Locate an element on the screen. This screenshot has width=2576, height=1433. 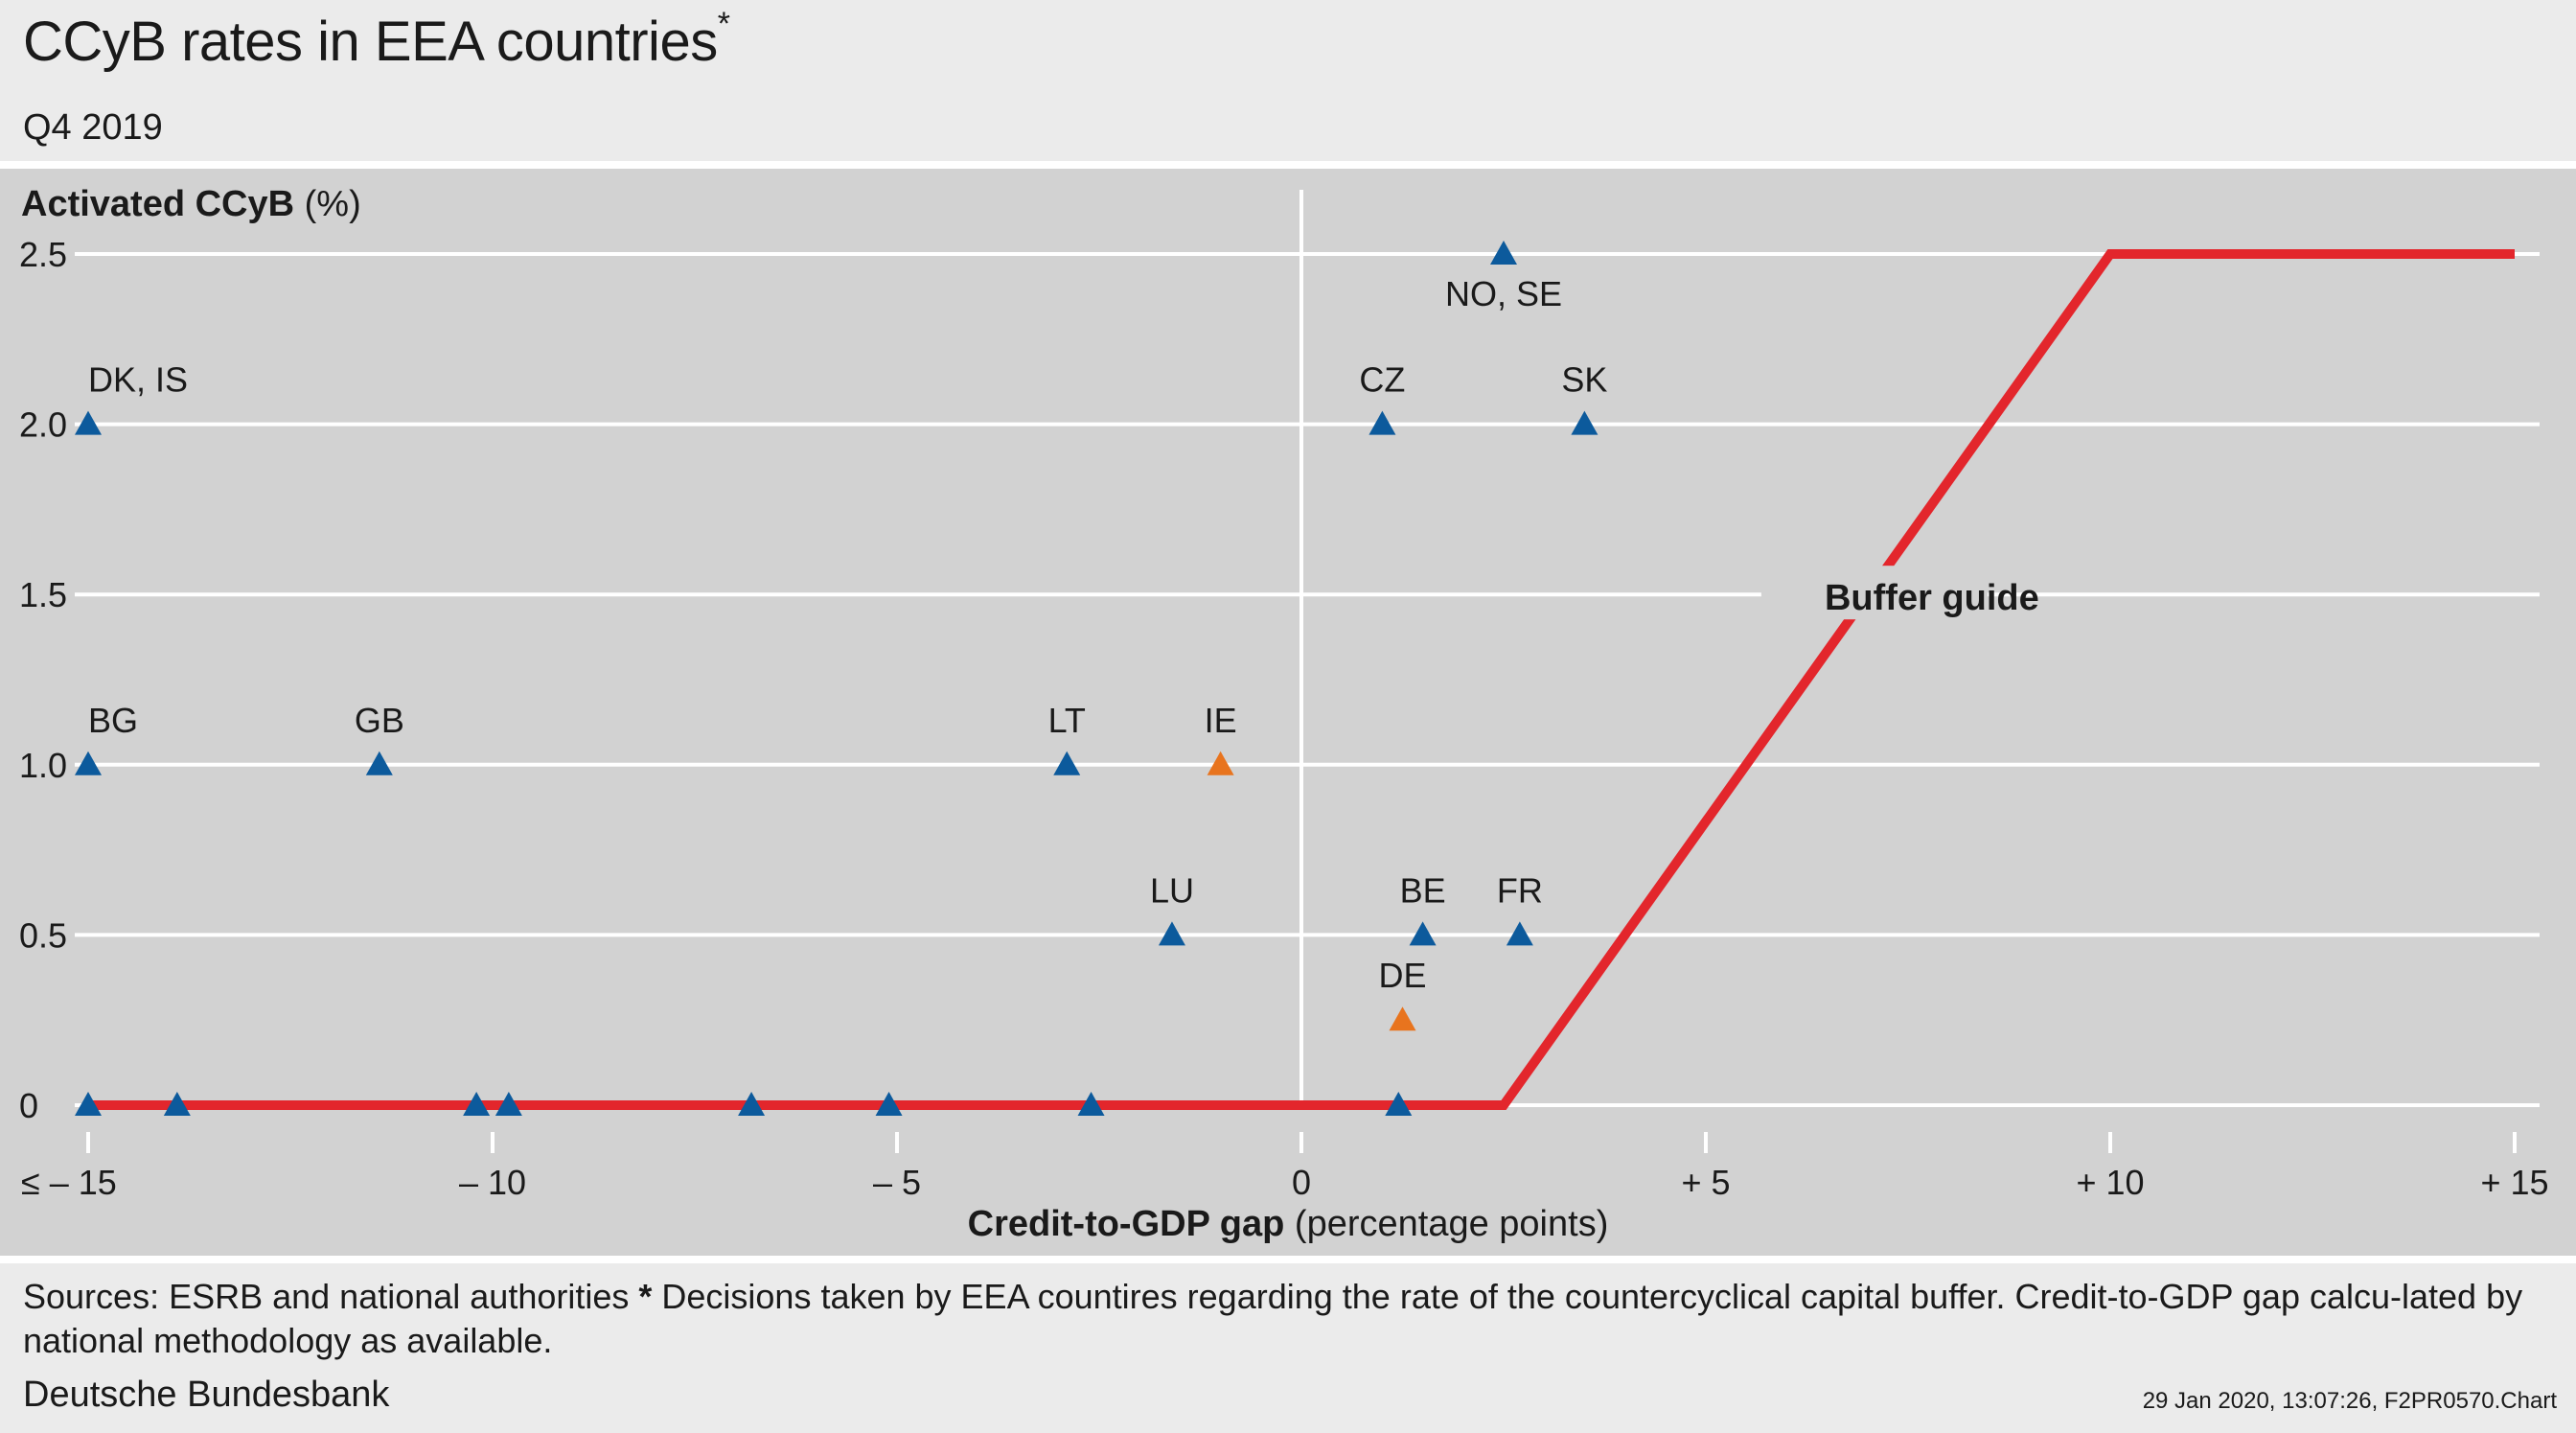
bottom-separator is located at coordinates (1288, 1259).